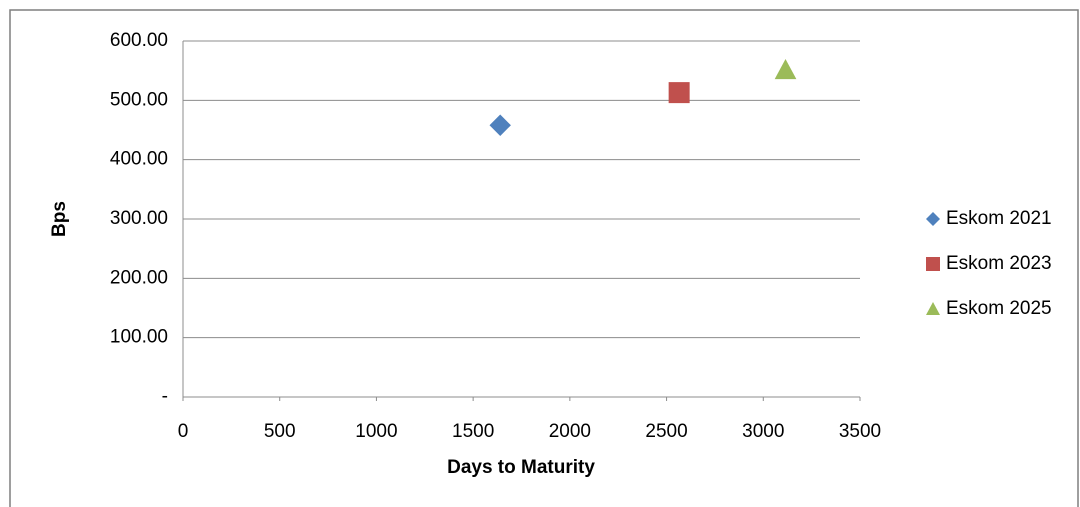  I want to click on y-axis-title: Bps, so click(59, 219).